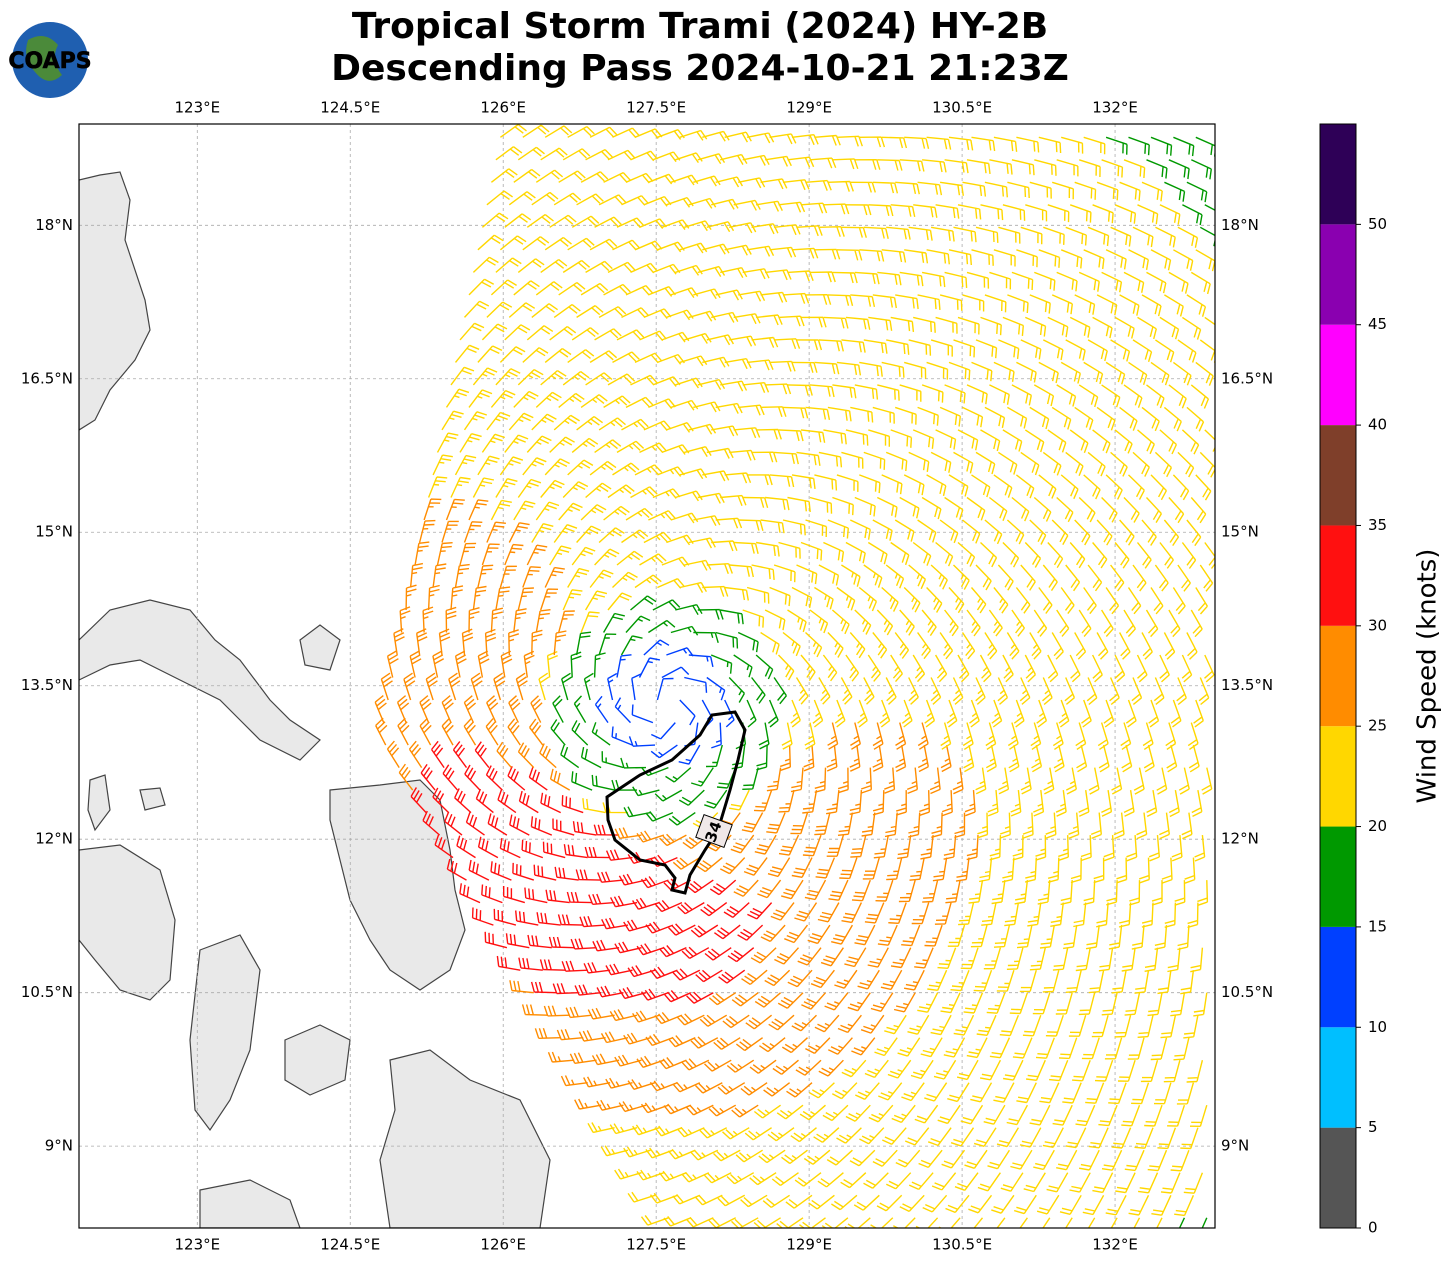  Describe the element at coordinates (1240, 839) in the screenshot. I see `lat-tick-label: 12°N` at that location.